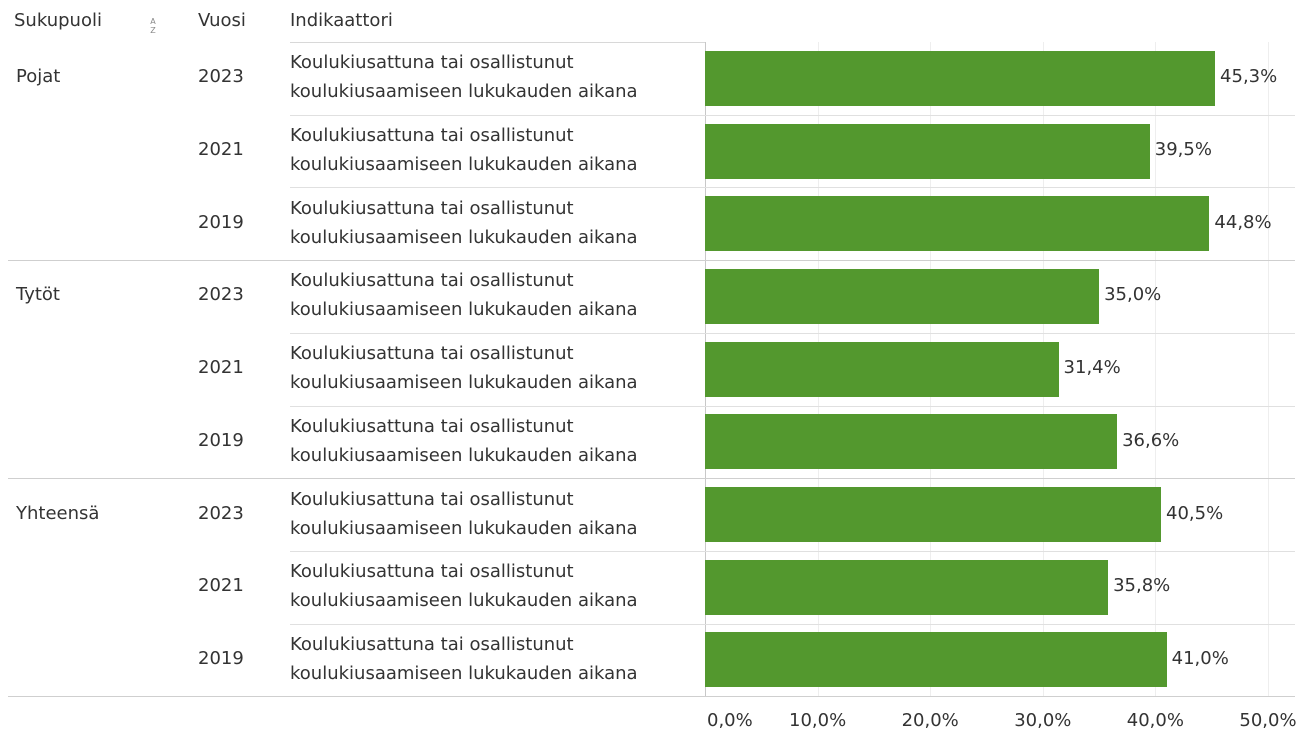 The width and height of the screenshot is (1300, 736). I want to click on sort-icon: A Z, so click(153, 25).